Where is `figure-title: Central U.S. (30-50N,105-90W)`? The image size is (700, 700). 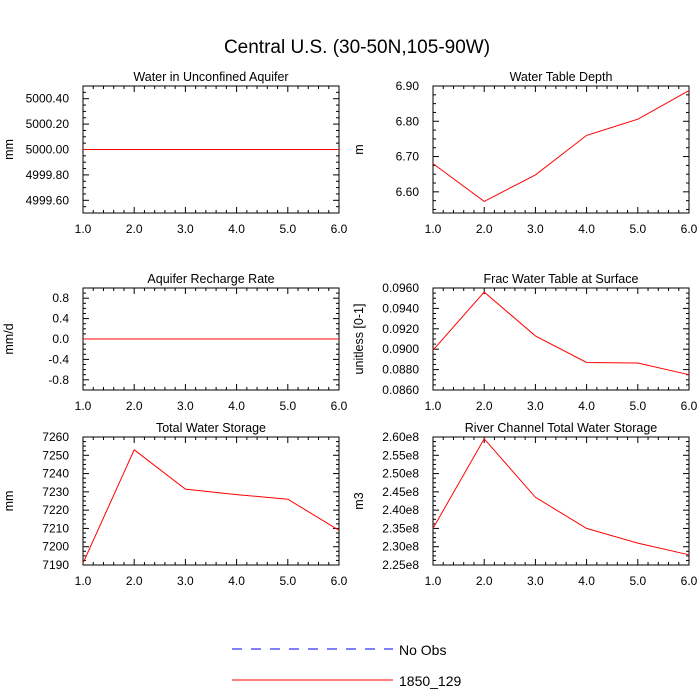 figure-title: Central U.S. (30-50N,105-90W) is located at coordinates (357, 47).